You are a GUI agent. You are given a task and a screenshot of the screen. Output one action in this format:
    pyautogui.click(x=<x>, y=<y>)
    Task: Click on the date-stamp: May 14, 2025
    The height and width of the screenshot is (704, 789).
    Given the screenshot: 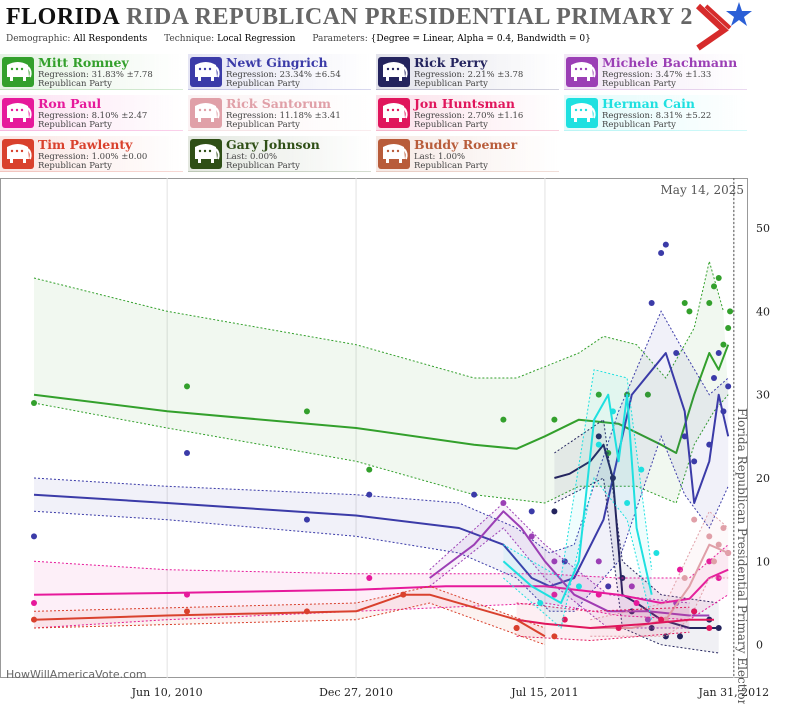 What is the action you would take?
    pyautogui.click(x=702, y=190)
    